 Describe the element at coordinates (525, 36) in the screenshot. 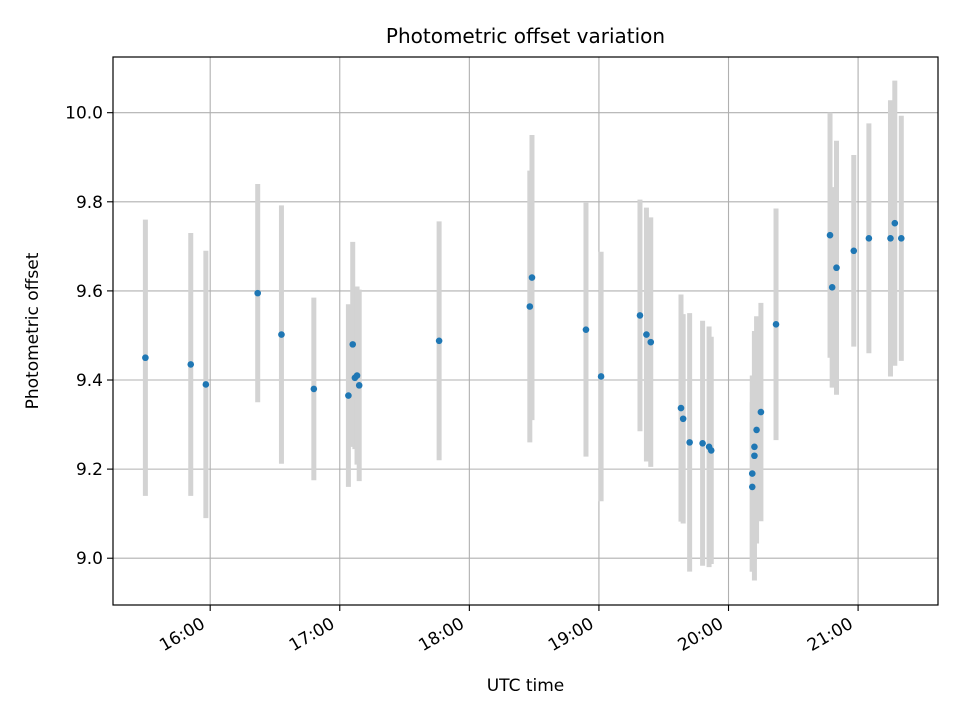

I see `chart-title: Photometric offset variation` at that location.